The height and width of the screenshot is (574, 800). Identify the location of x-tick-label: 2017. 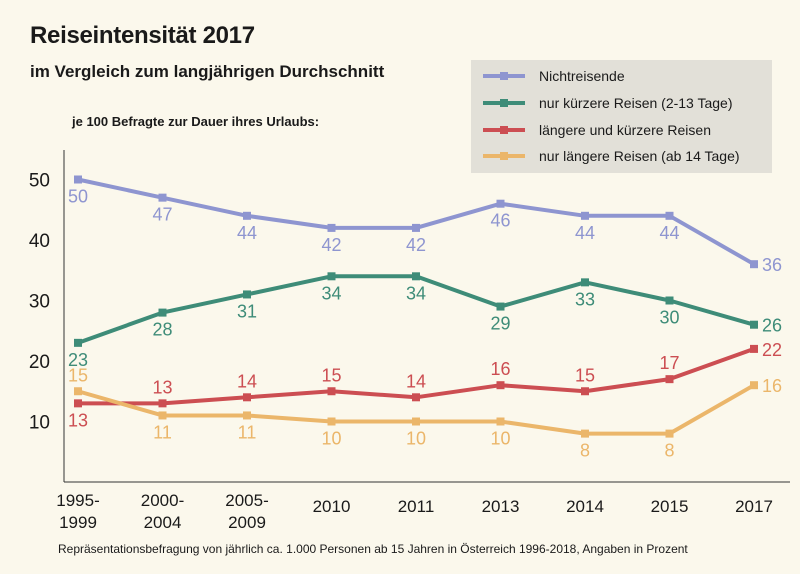
(754, 506).